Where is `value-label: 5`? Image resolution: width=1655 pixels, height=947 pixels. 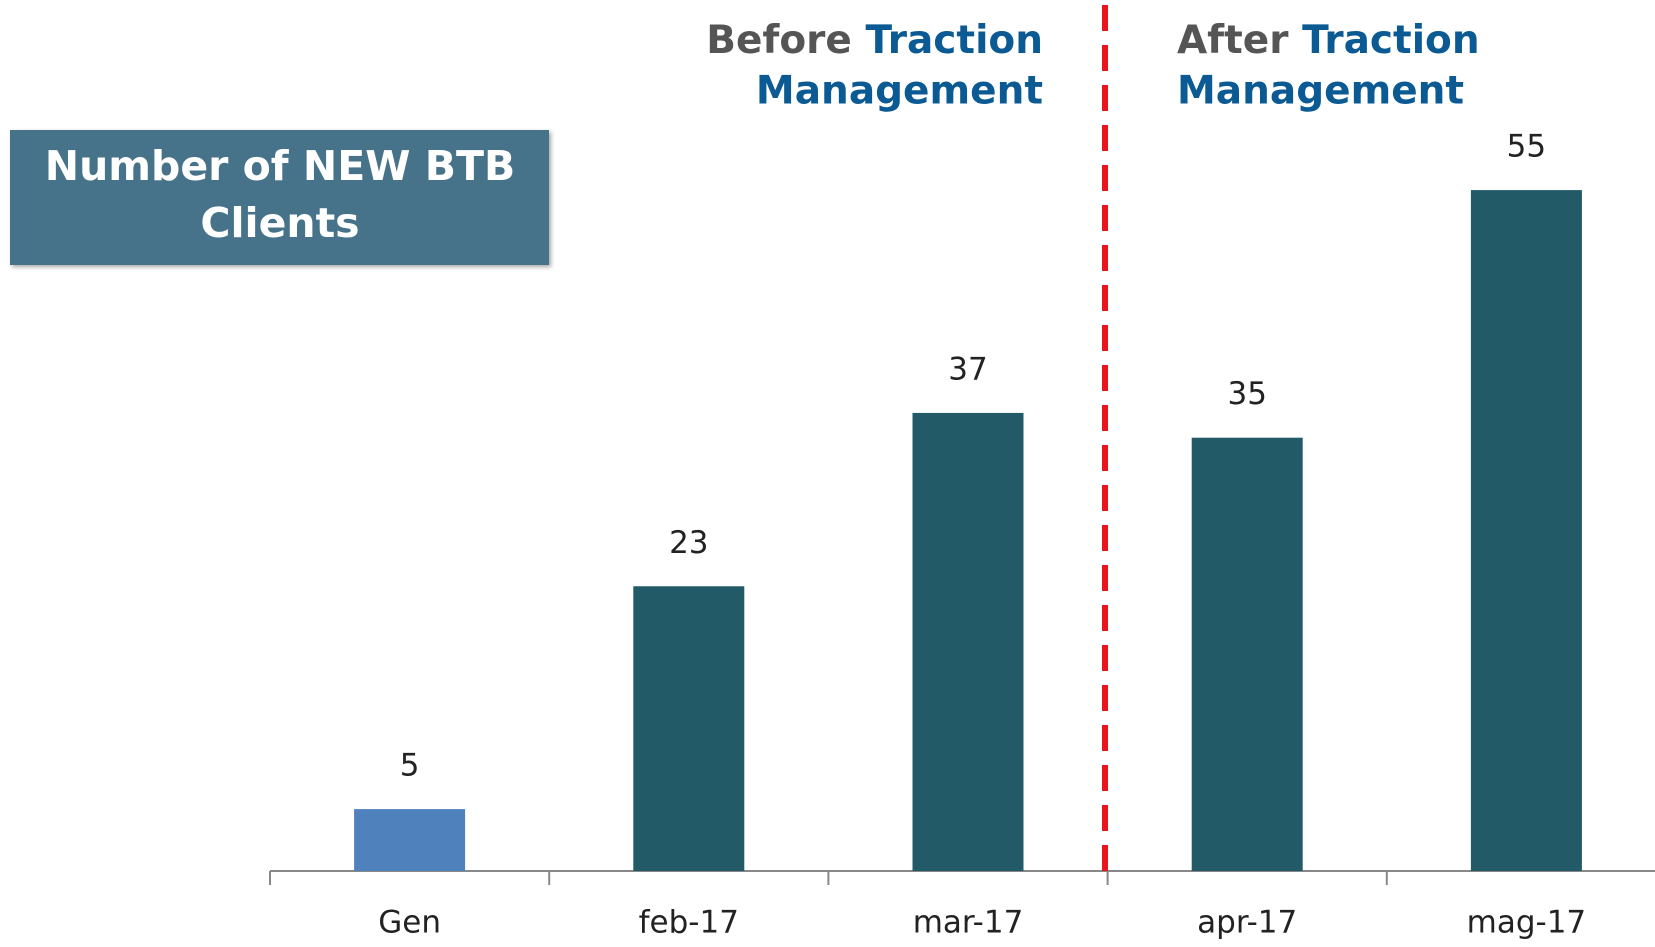 value-label: 5 is located at coordinates (410, 766).